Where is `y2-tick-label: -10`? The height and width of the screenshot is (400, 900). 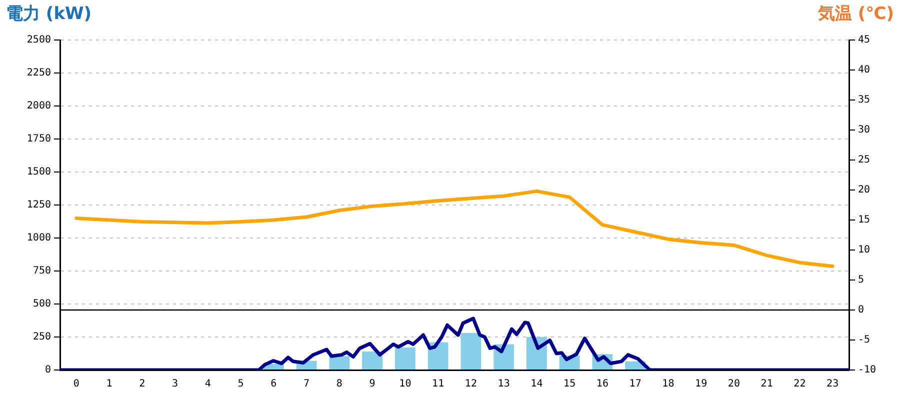 y2-tick-label: -10 is located at coordinates (867, 370).